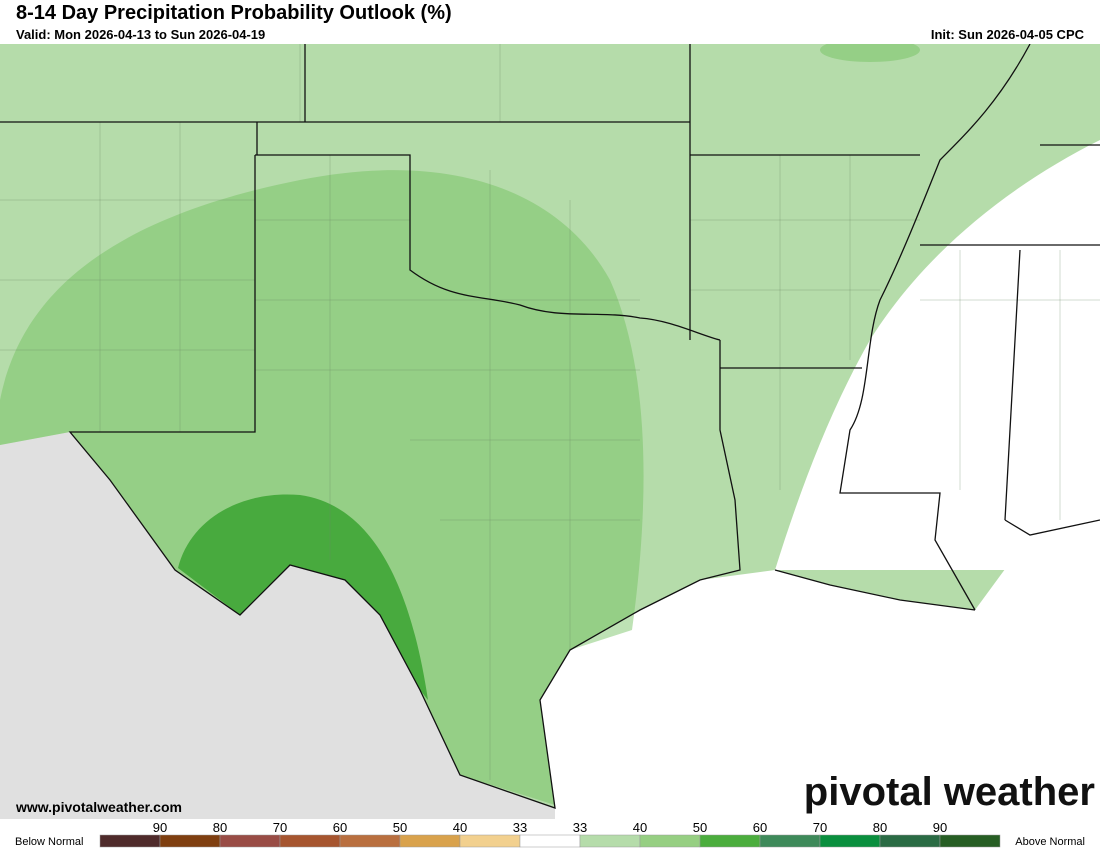 This screenshot has height=850, width=1100. What do you see at coordinates (1050, 842) in the screenshot?
I see `legend-above: Above Normal` at bounding box center [1050, 842].